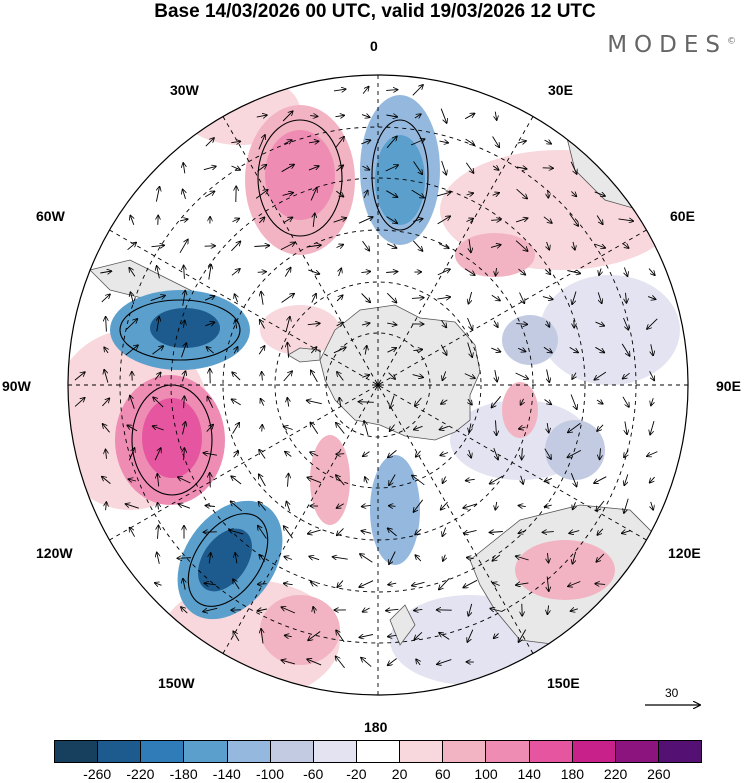 This screenshot has height=783, width=750. I want to click on colorbar-tick-label: 260, so click(659, 774).